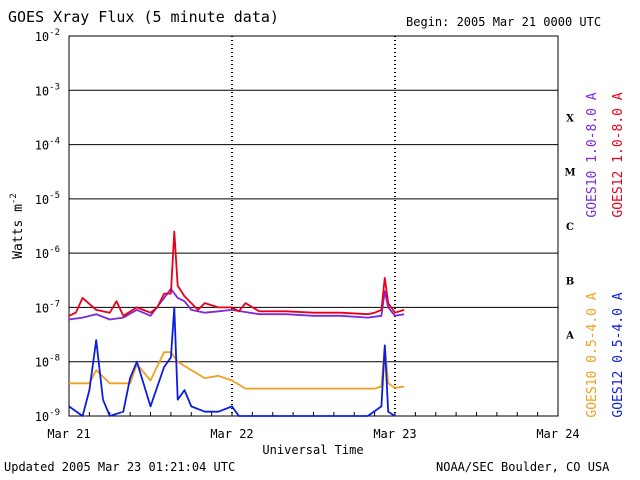 The width and height of the screenshot is (640, 480). I want to click on x-tick-label: Mar 22, so click(231, 434).